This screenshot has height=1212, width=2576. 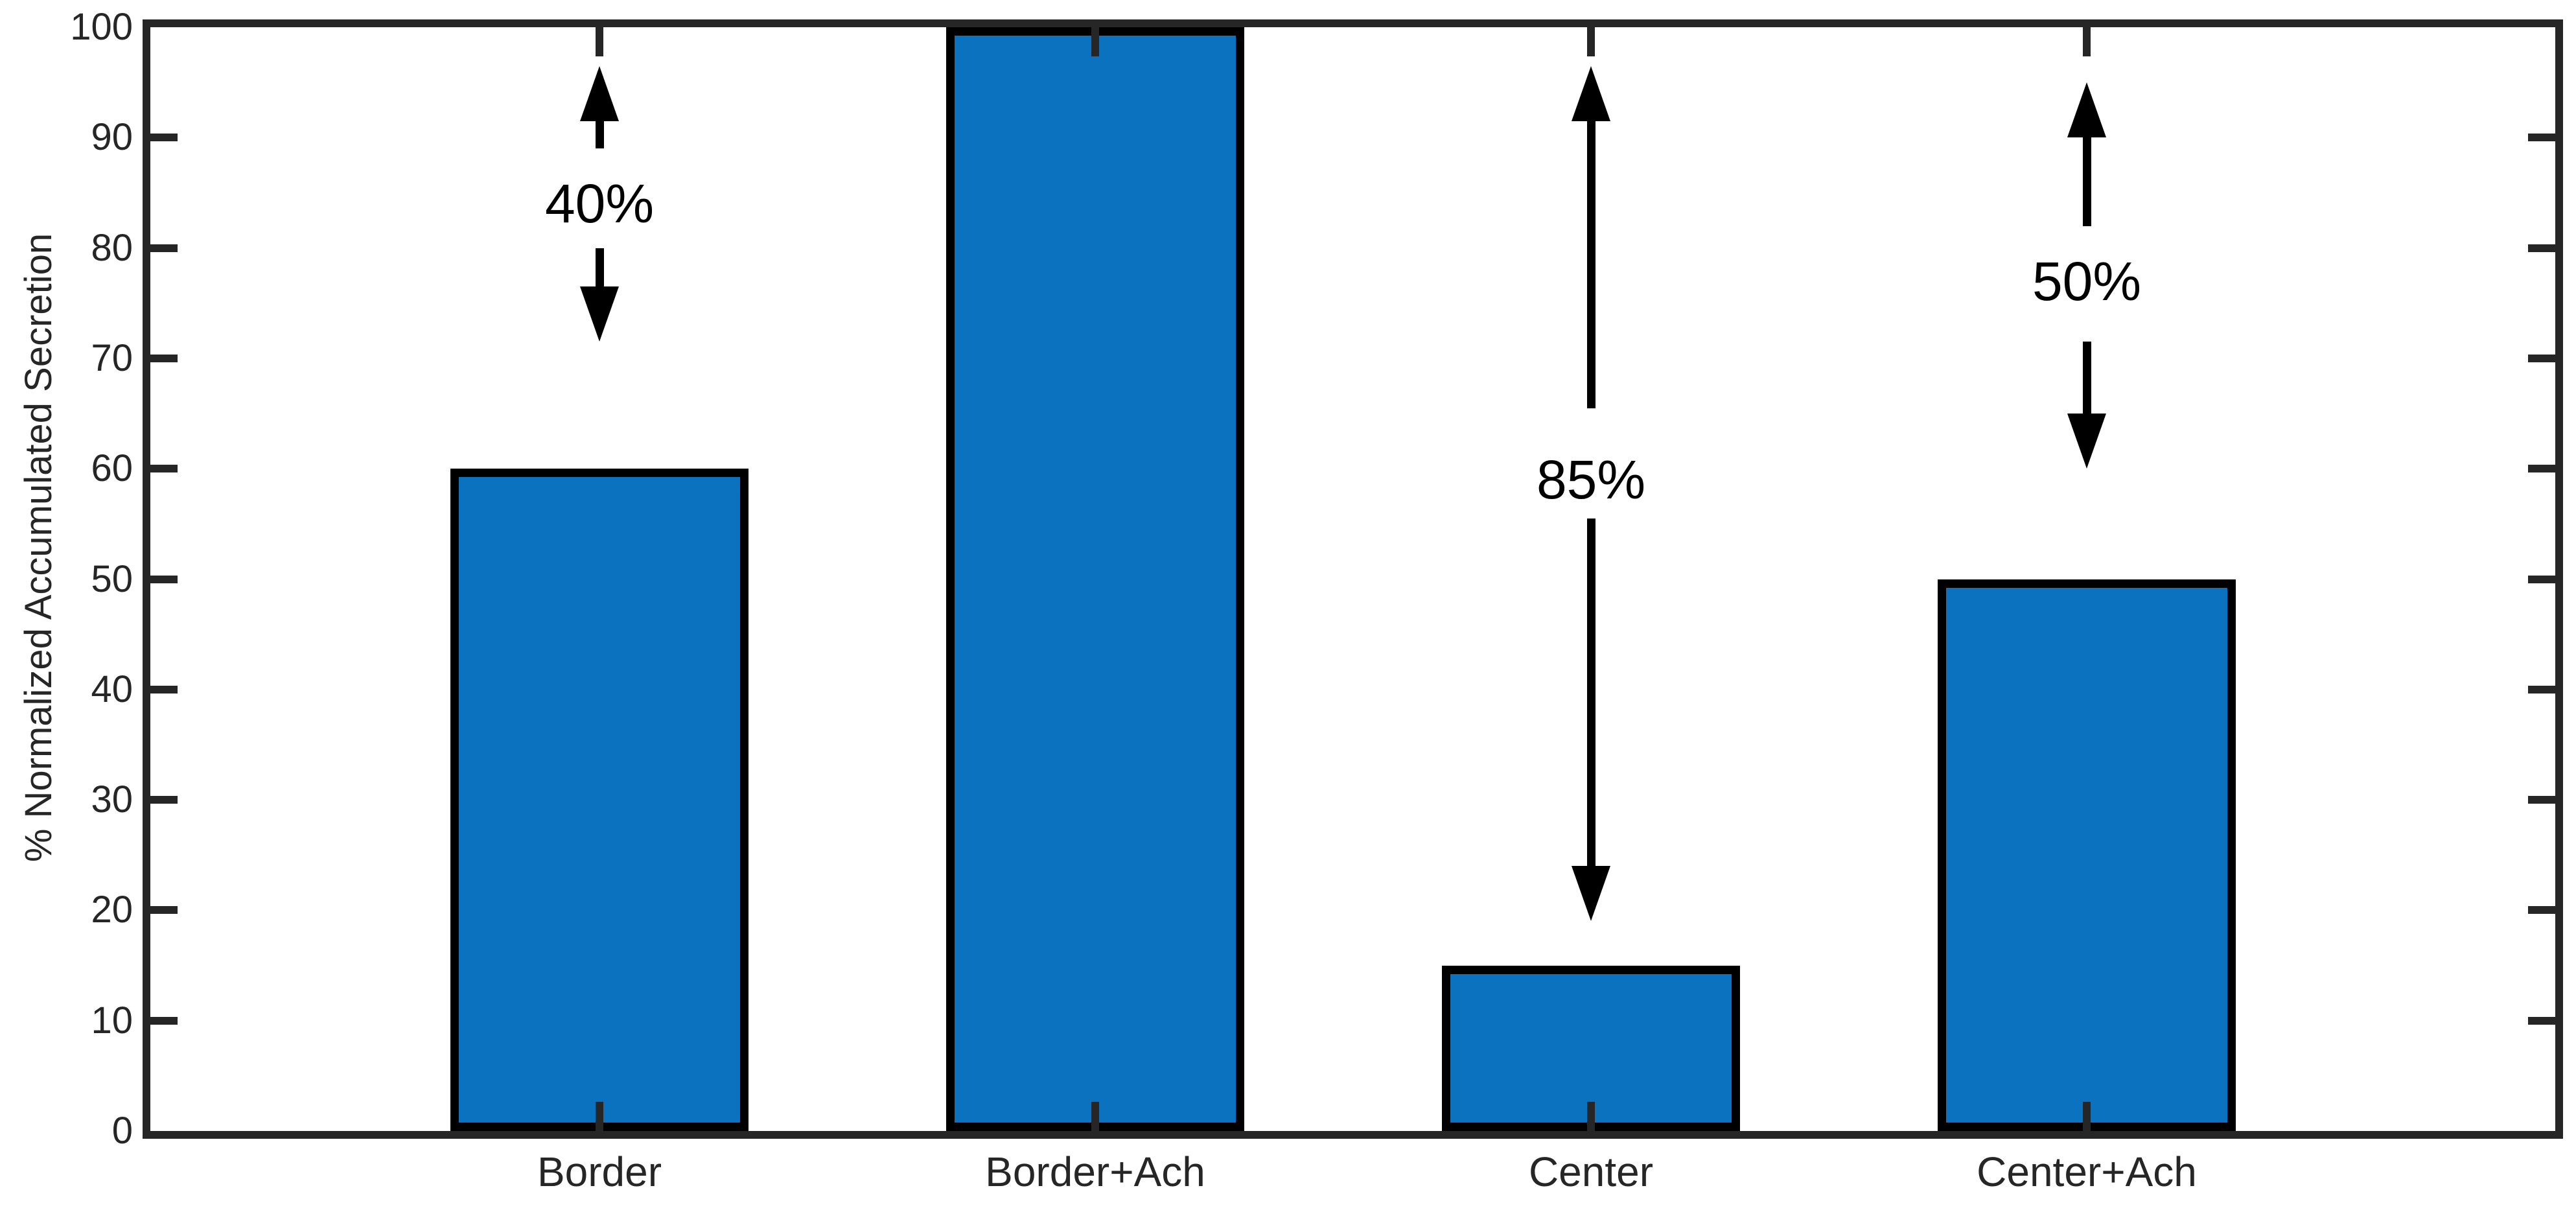 I want to click on y-tick-label-40: 40, so click(x=112, y=689).